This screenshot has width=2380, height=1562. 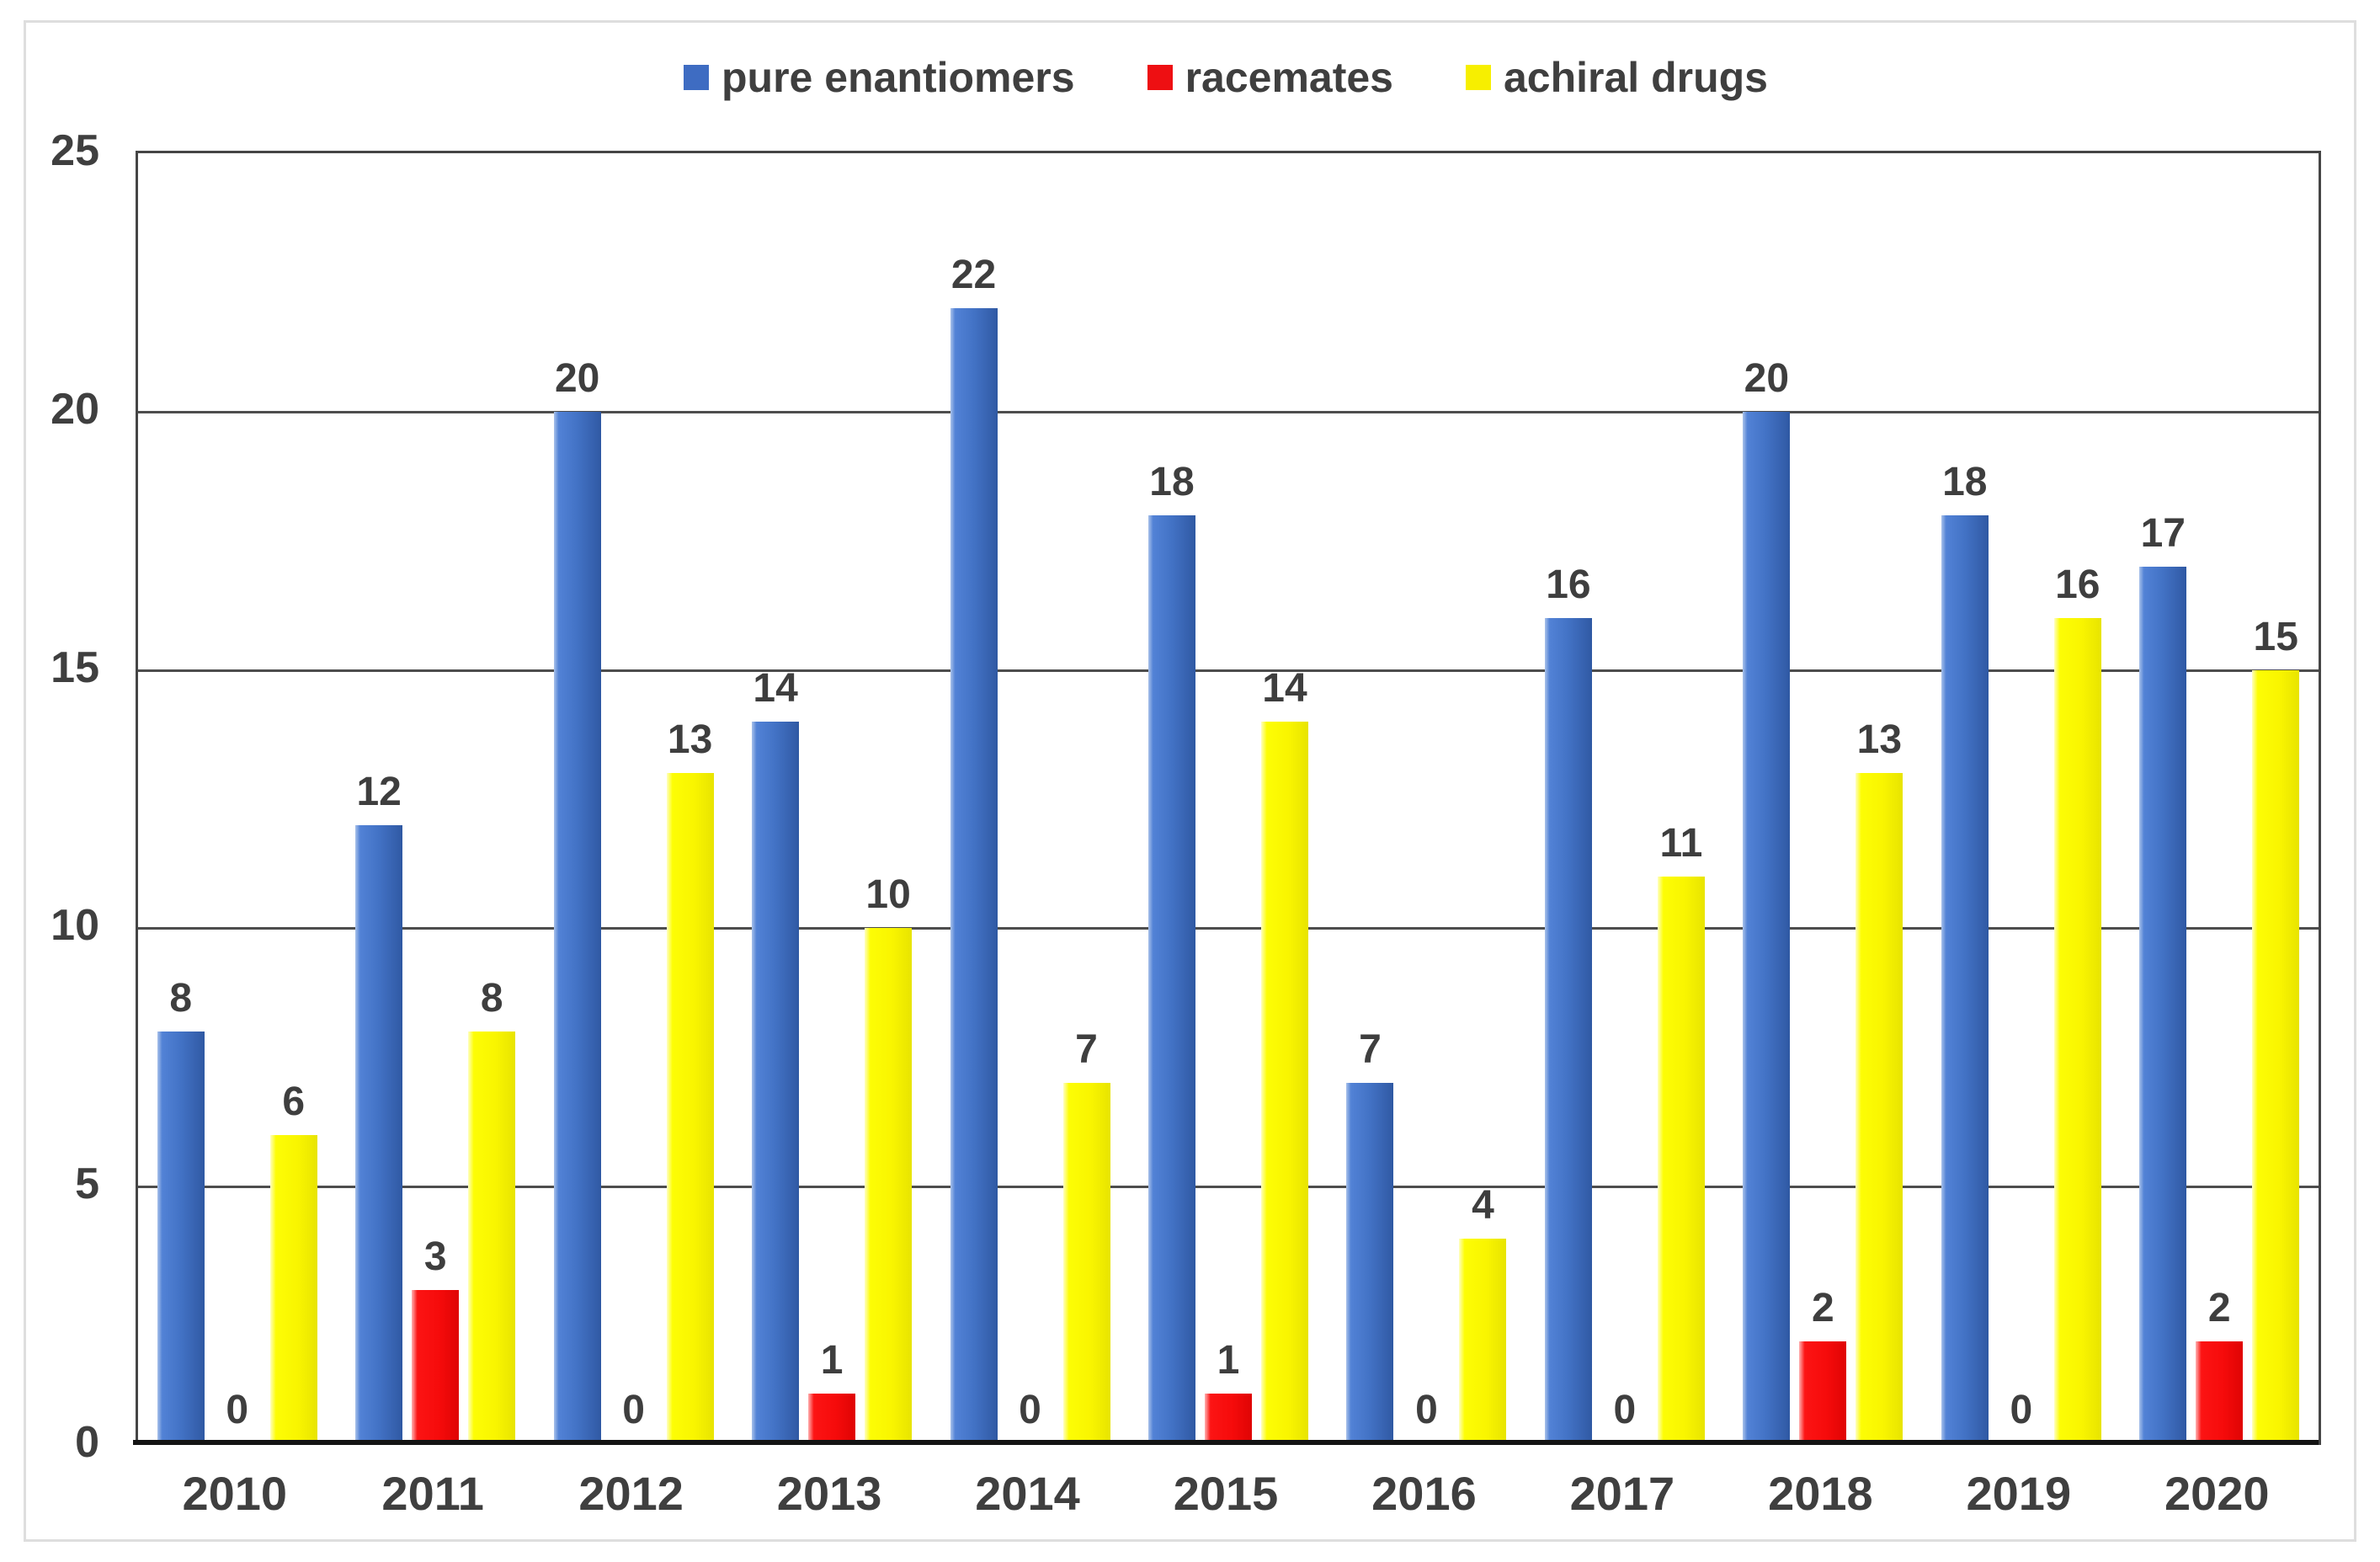 What do you see at coordinates (379, 791) in the screenshot?
I see `bar-value-label-pure-enantiomers-2011: 12` at bounding box center [379, 791].